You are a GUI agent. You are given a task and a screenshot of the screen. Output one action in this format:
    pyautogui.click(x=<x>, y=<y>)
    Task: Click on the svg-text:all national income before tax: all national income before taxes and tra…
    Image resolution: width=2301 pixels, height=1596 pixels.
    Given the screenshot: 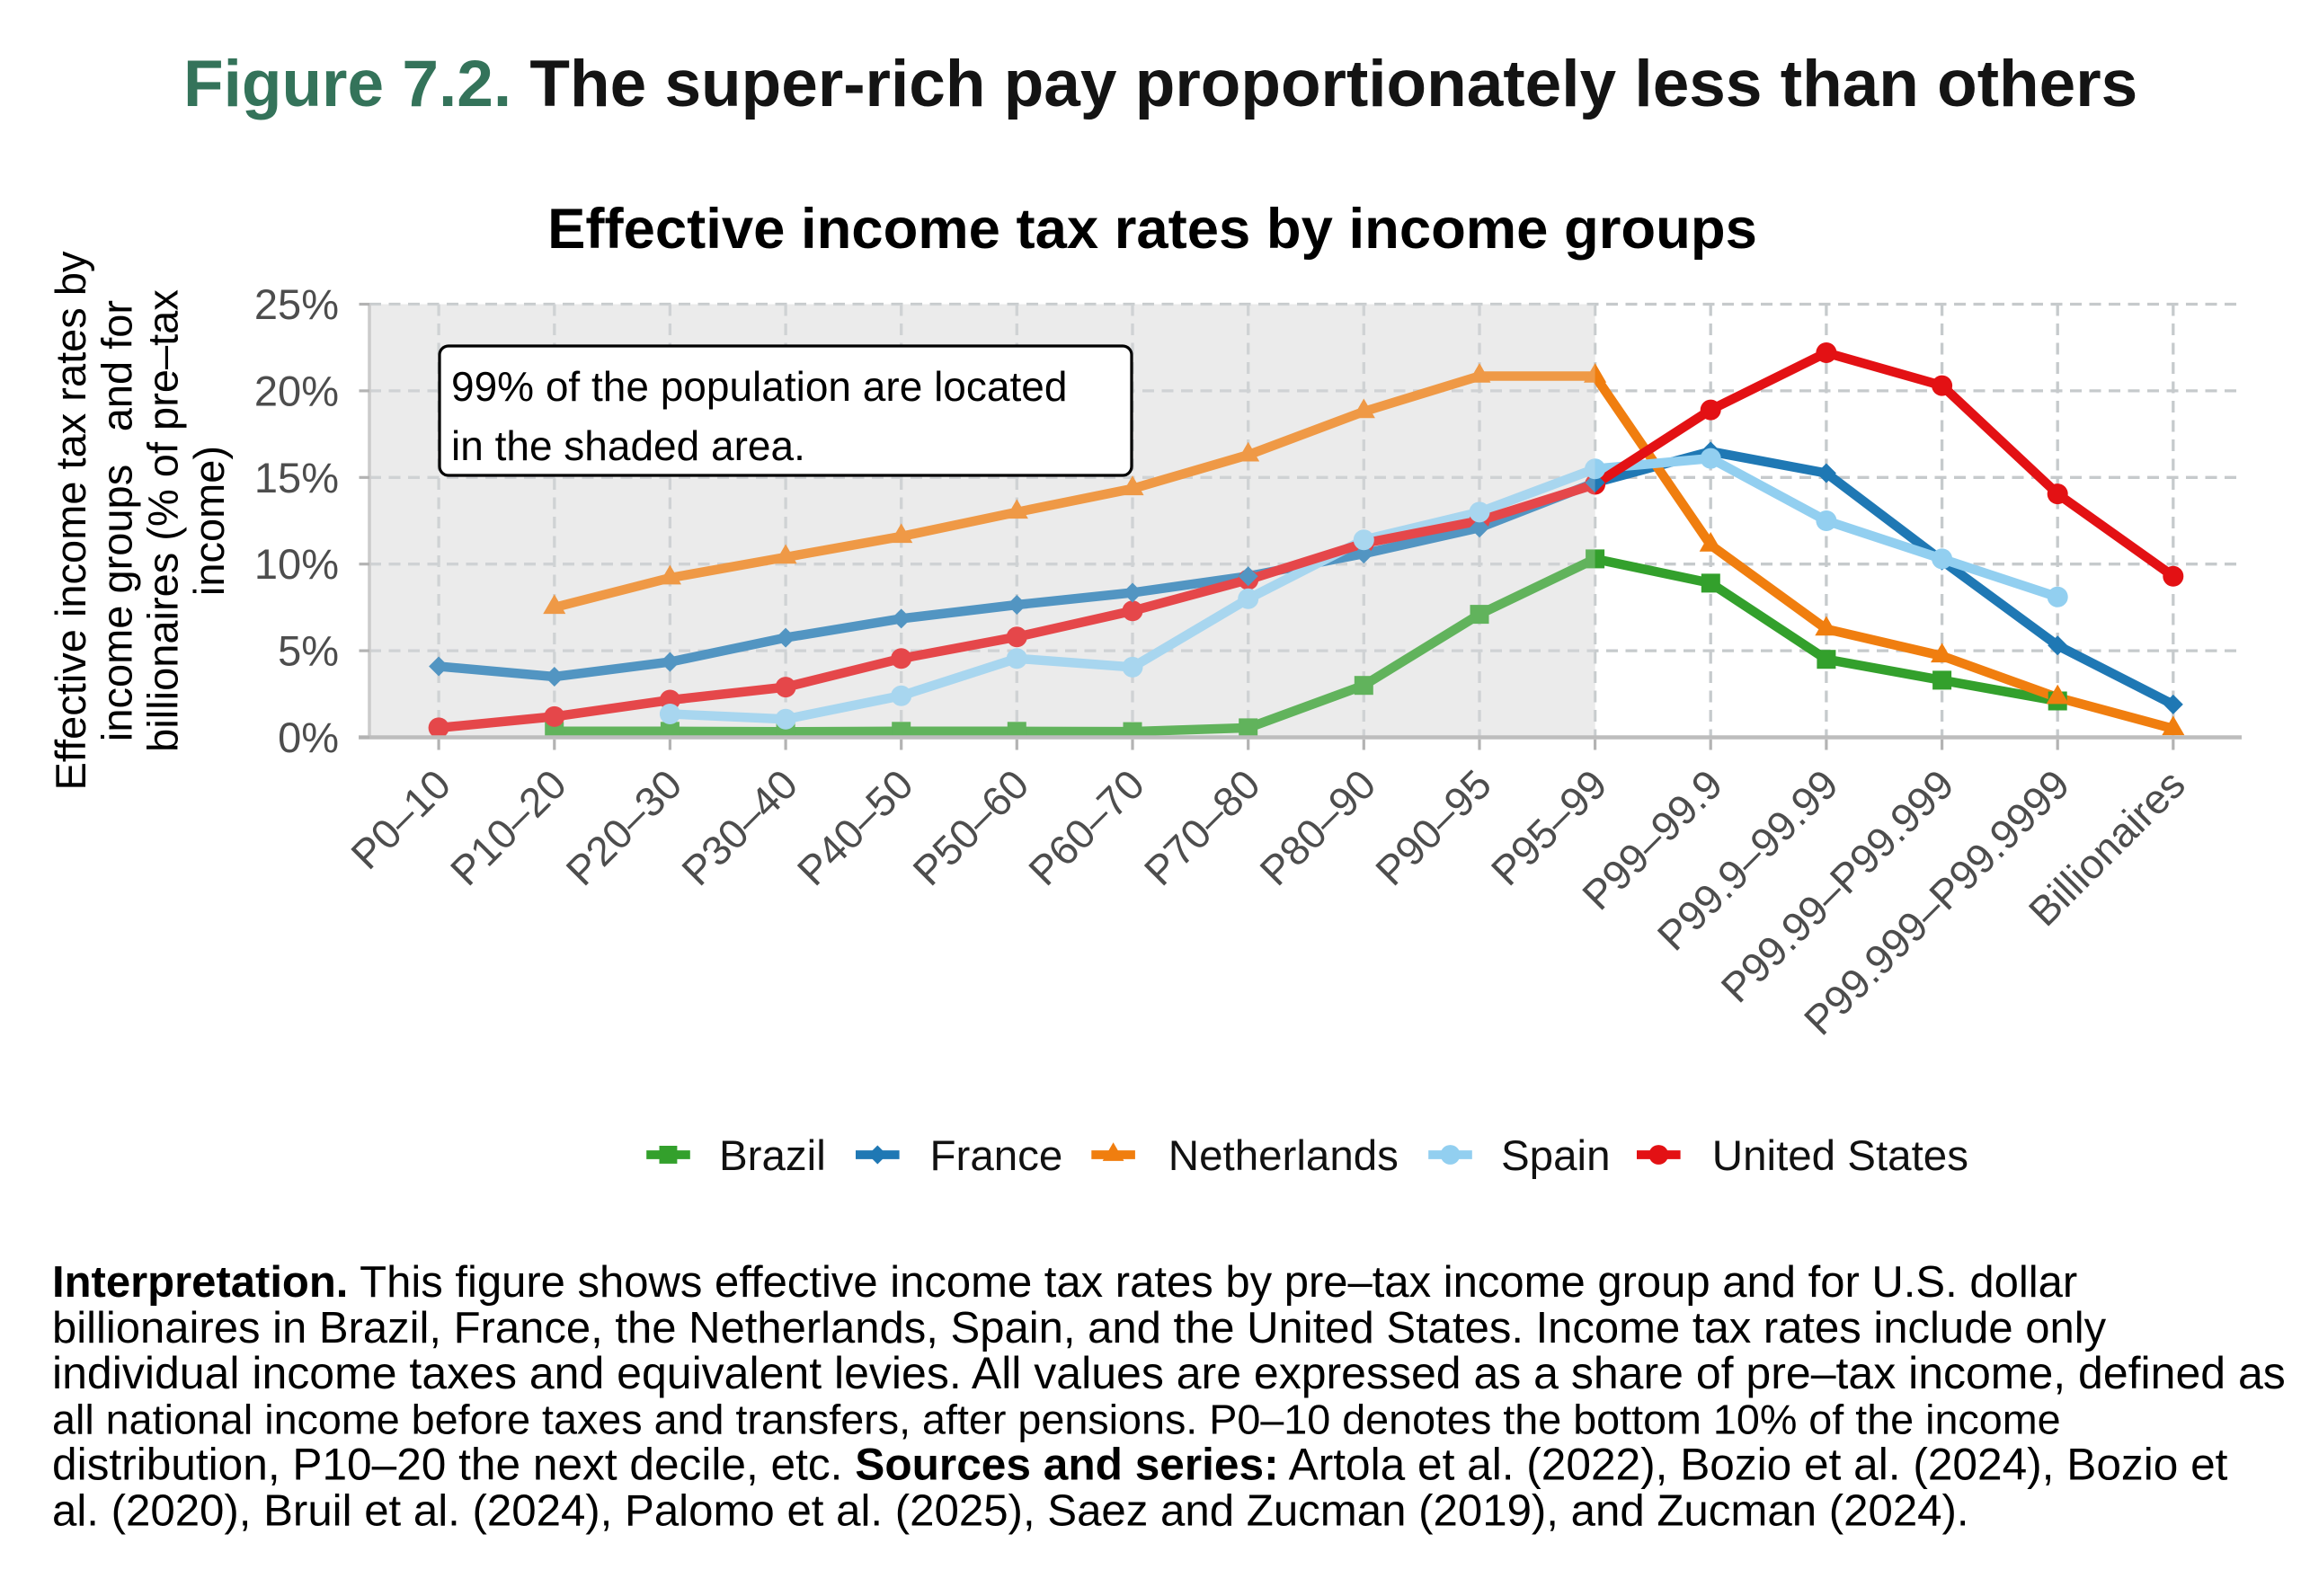 What is the action you would take?
    pyautogui.click(x=1056, y=1419)
    